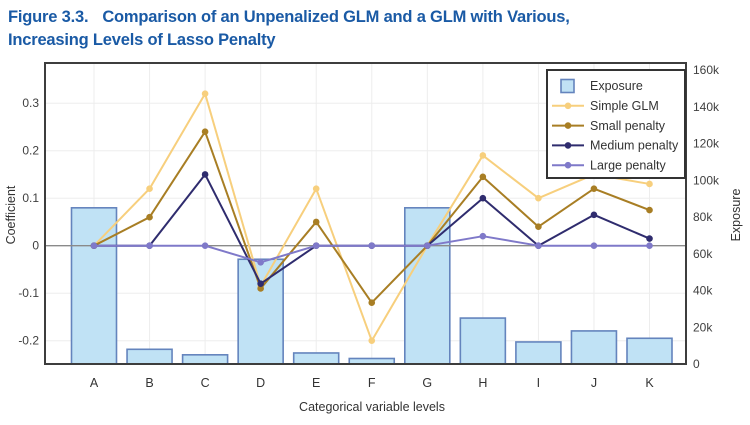 The width and height of the screenshot is (750, 425). I want to click on category-label: B, so click(149, 383).